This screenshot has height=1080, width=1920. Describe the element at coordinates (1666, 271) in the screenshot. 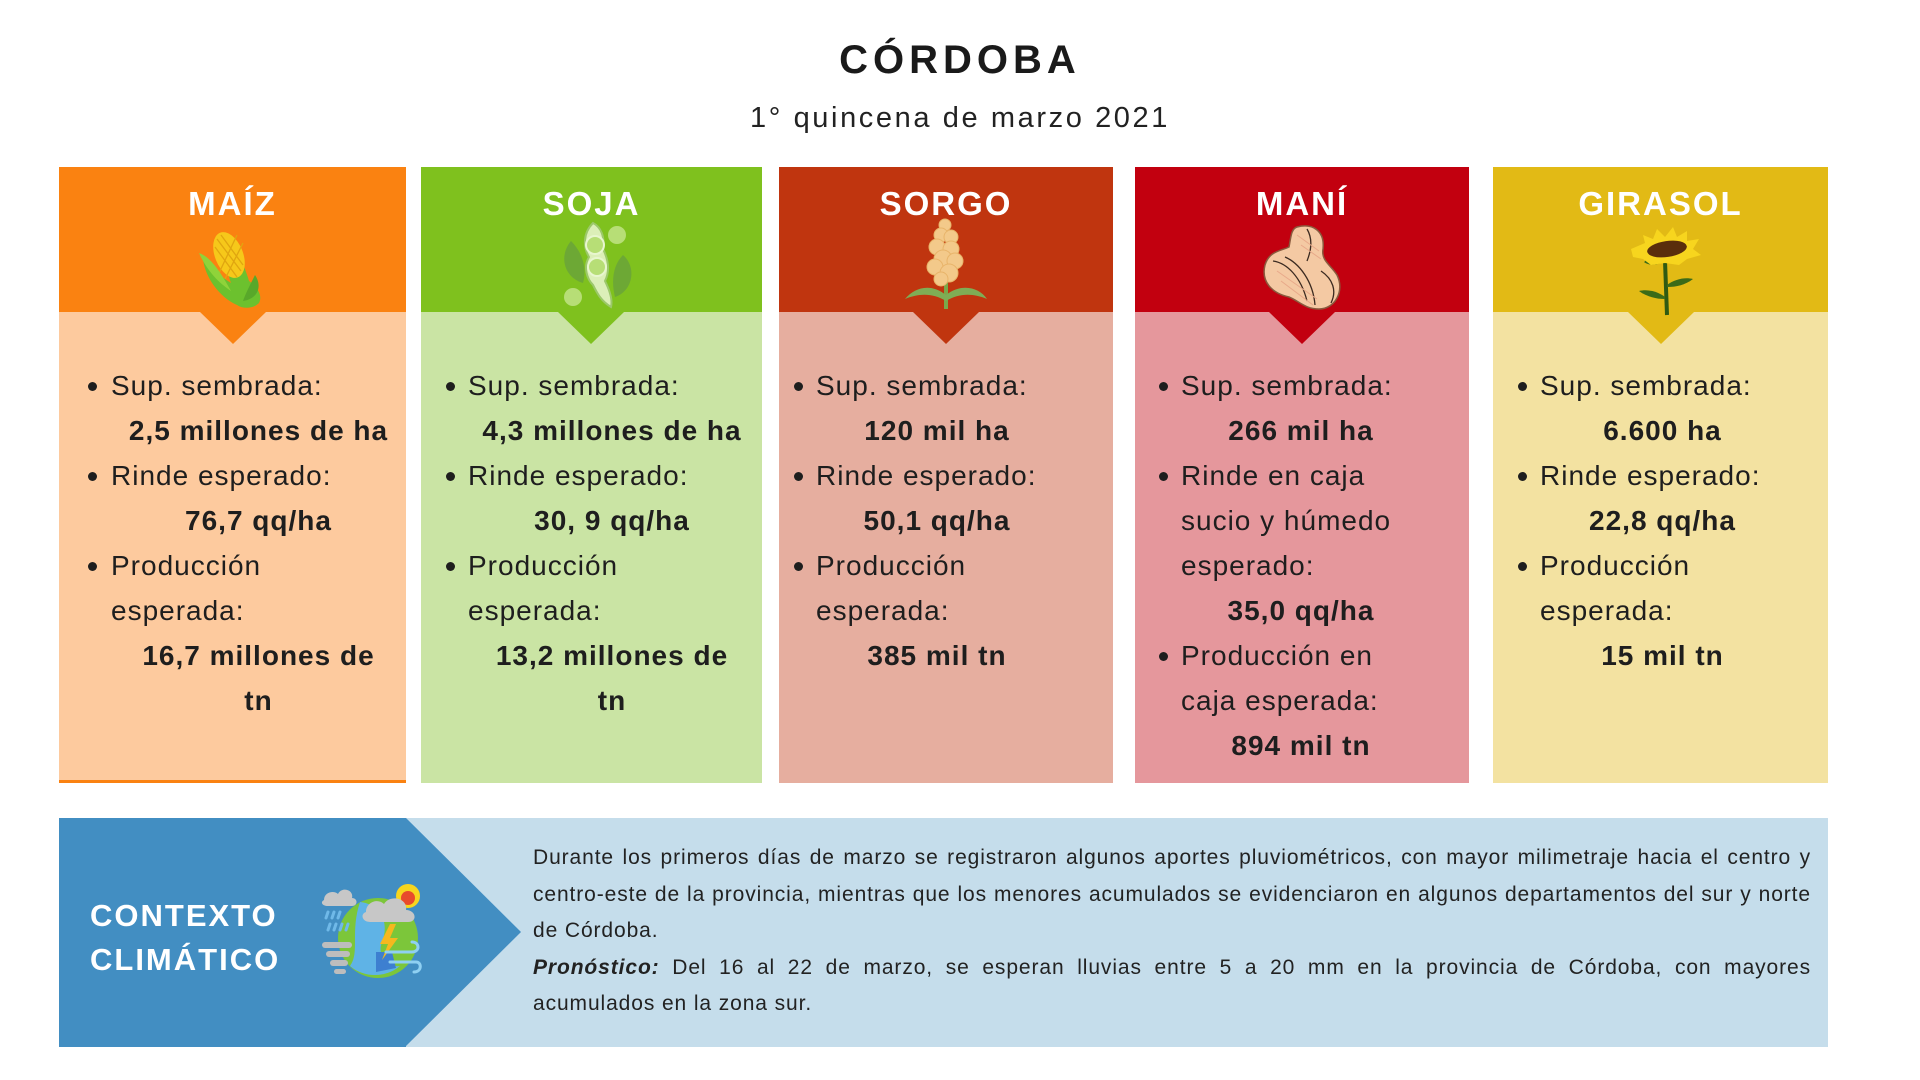

I see `sunflower-icon` at that location.